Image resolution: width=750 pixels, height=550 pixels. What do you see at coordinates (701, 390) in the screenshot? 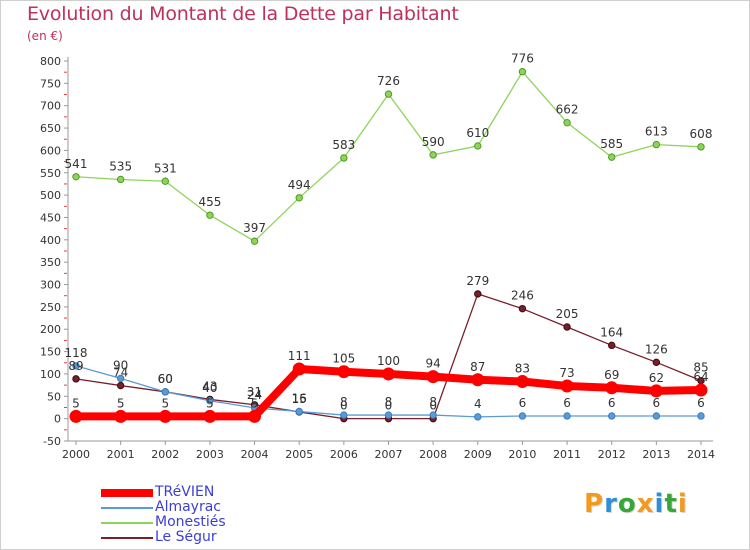
I see `data-point-trevien-2014` at bounding box center [701, 390].